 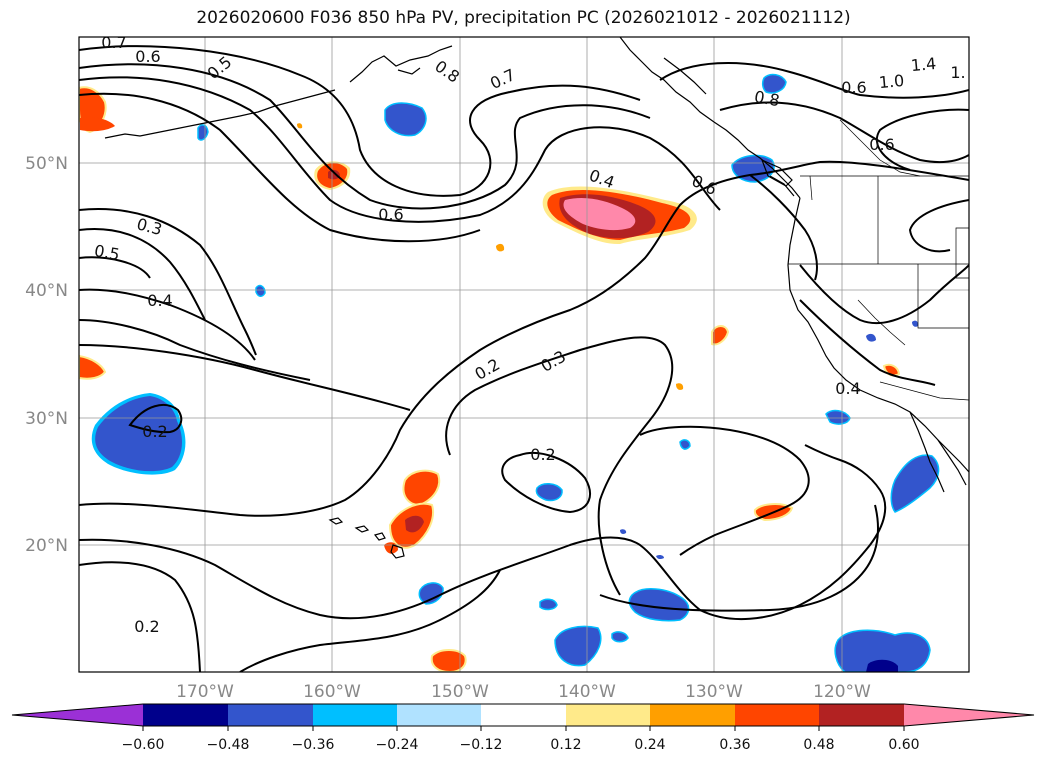 I want to click on lon-label: 150°W, so click(x=460, y=692).